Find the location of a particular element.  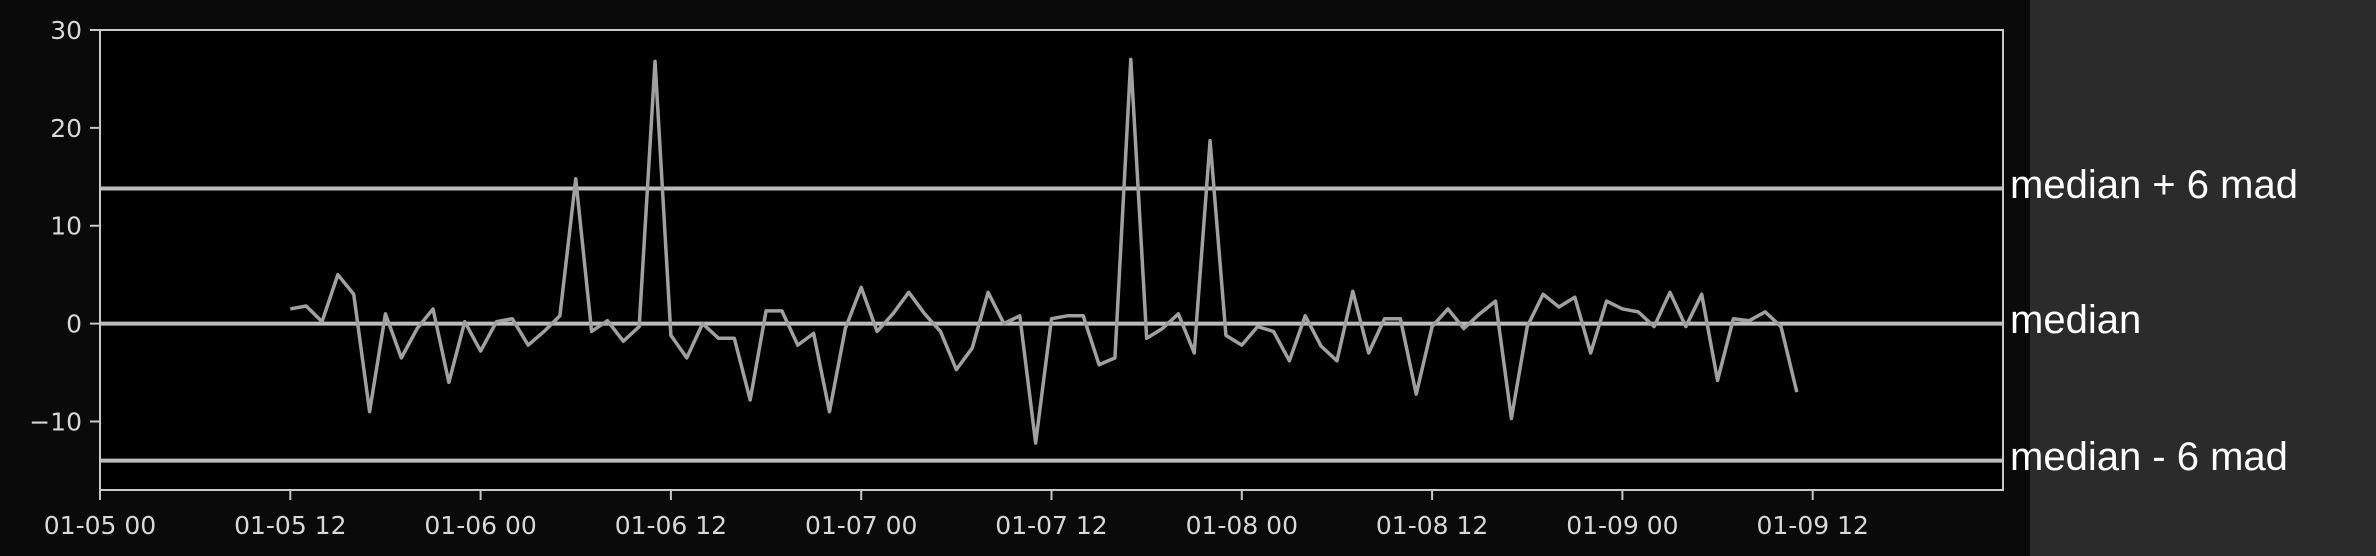

y-tick-label: 0 is located at coordinates (74, 324).